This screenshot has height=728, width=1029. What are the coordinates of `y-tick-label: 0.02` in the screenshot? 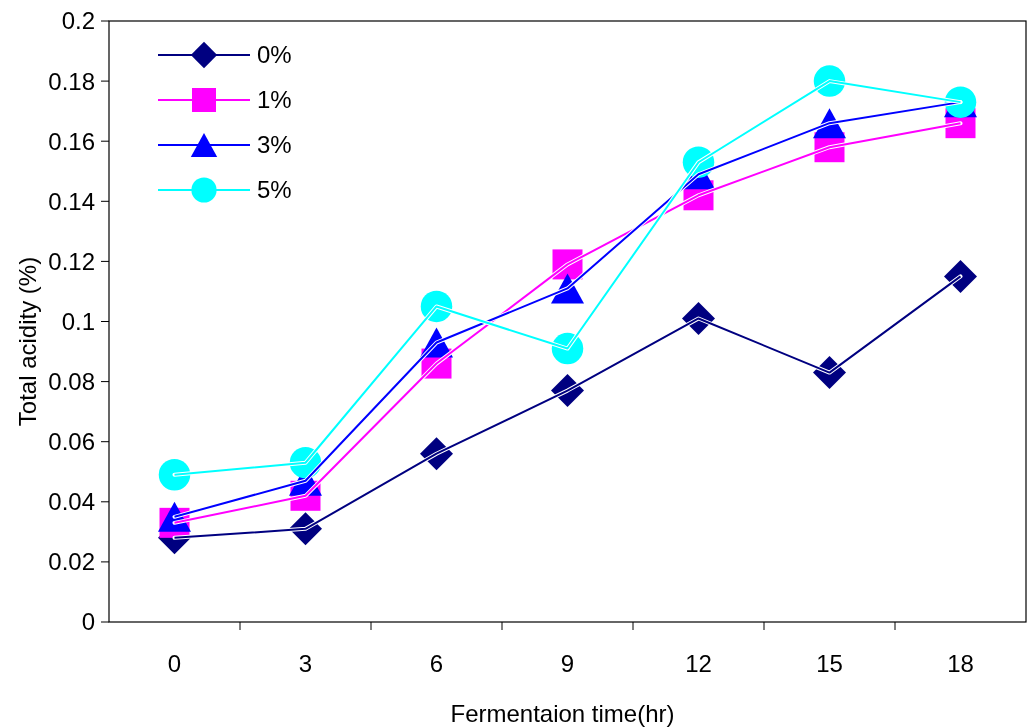 It's located at (71, 562).